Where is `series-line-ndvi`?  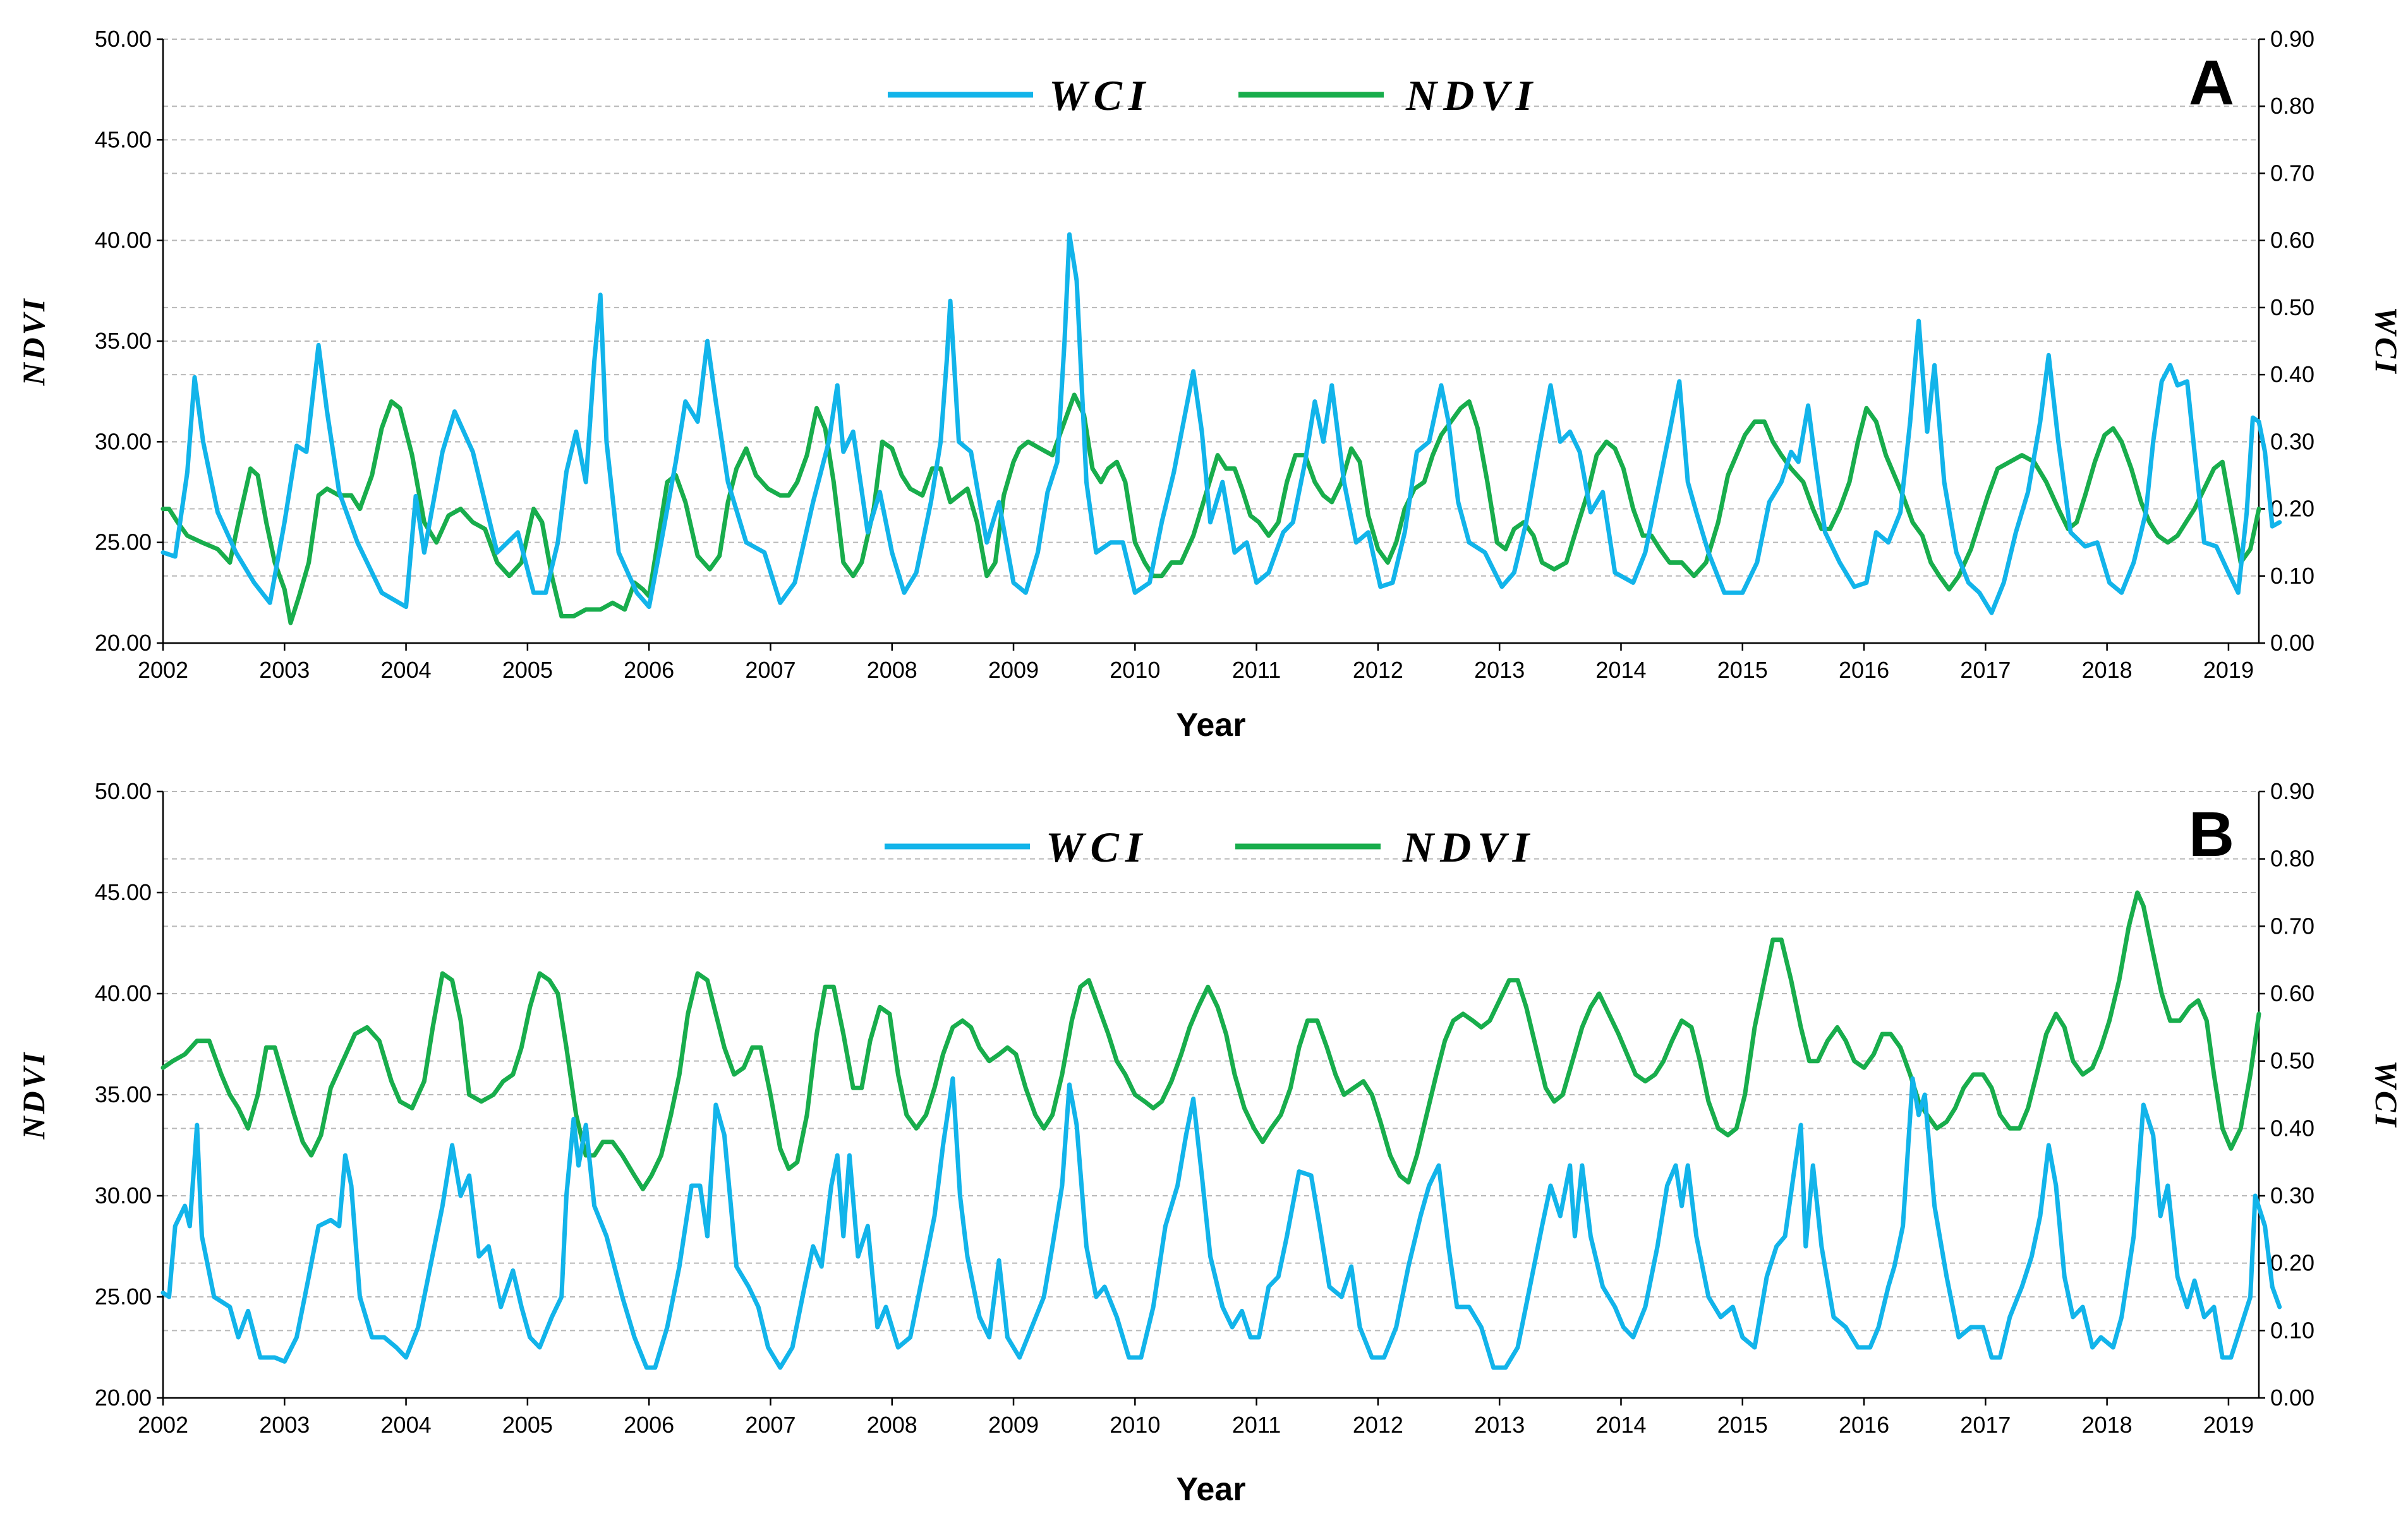
series-line-ndvi is located at coordinates (1211, 508).